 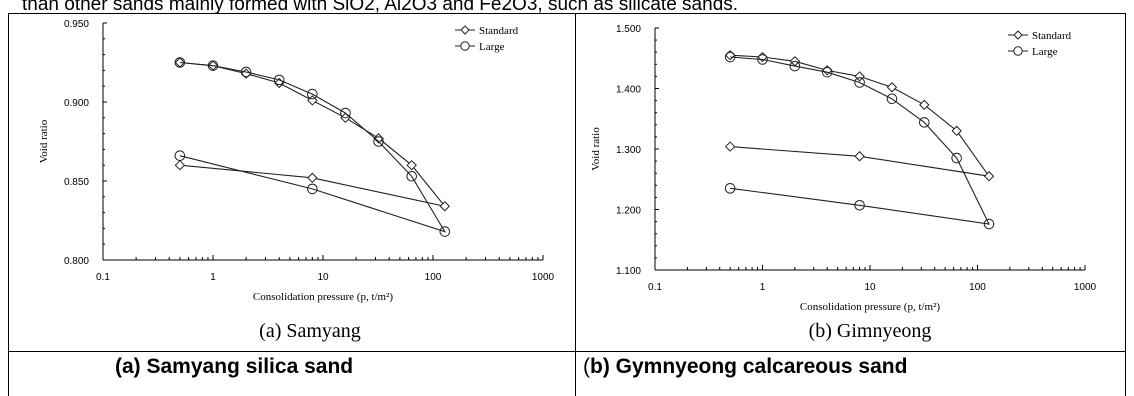 What do you see at coordinates (586, 366) in the screenshot?
I see `figure-caption-b-paren: (` at bounding box center [586, 366].